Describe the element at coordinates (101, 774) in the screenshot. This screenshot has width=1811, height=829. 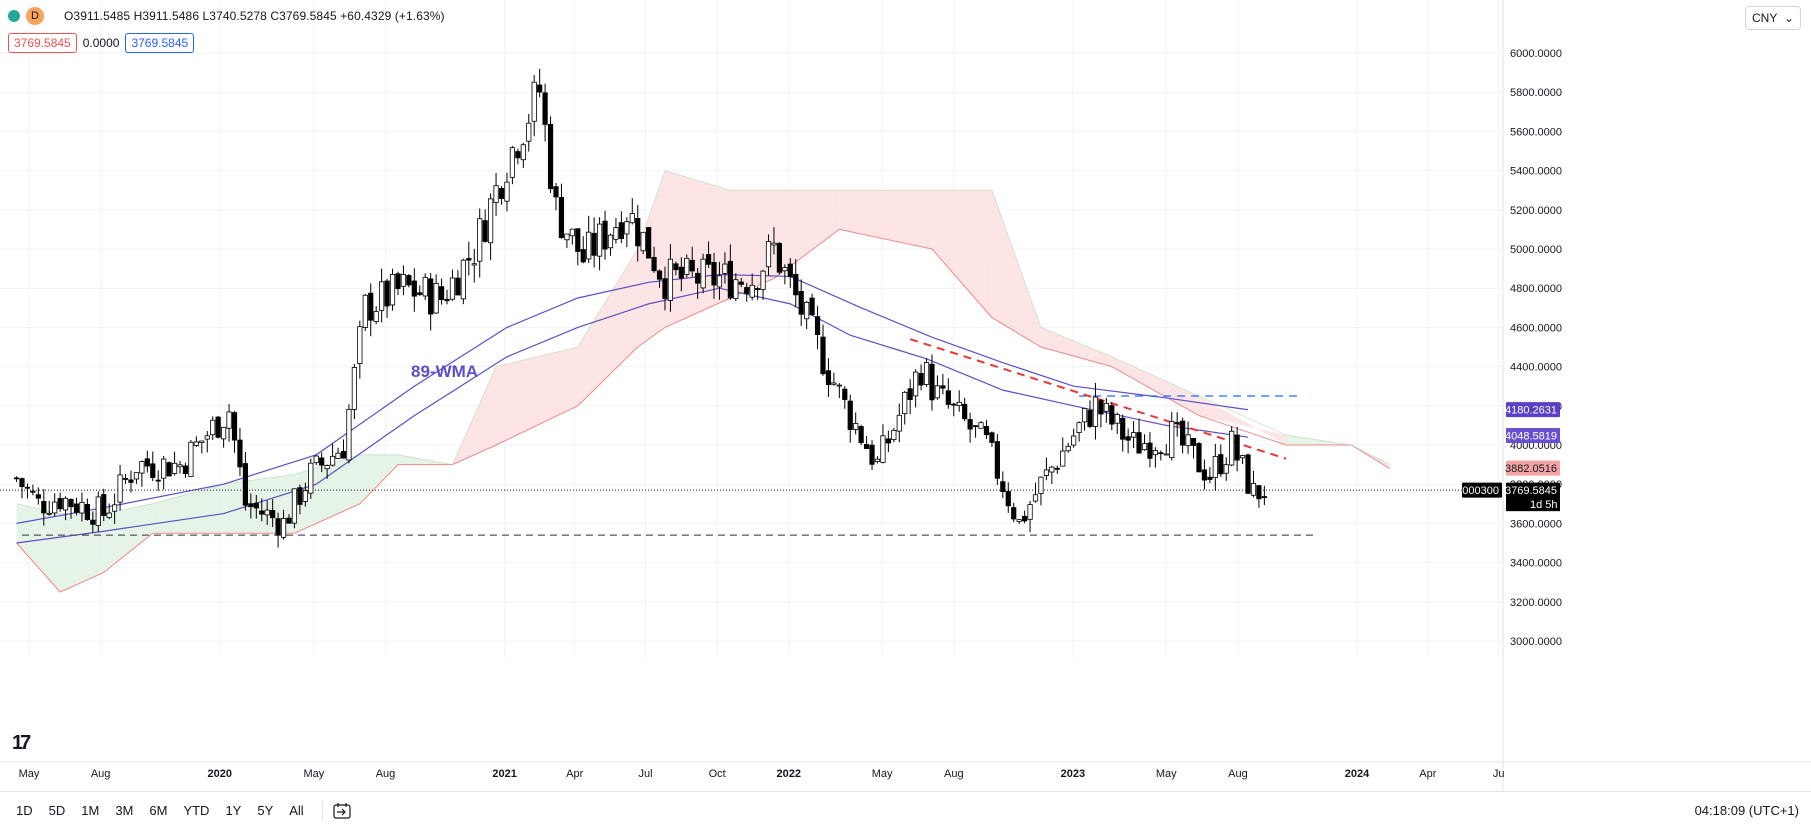
I see `x-tick-label: Aug` at that location.